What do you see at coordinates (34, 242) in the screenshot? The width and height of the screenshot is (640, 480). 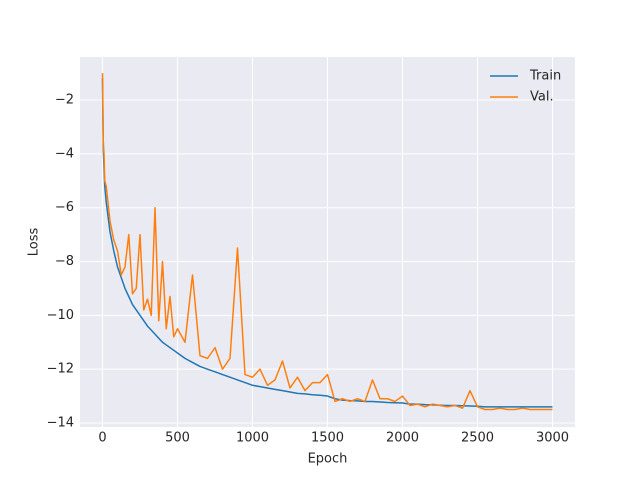 I see `y-axis-label: Loss` at bounding box center [34, 242].